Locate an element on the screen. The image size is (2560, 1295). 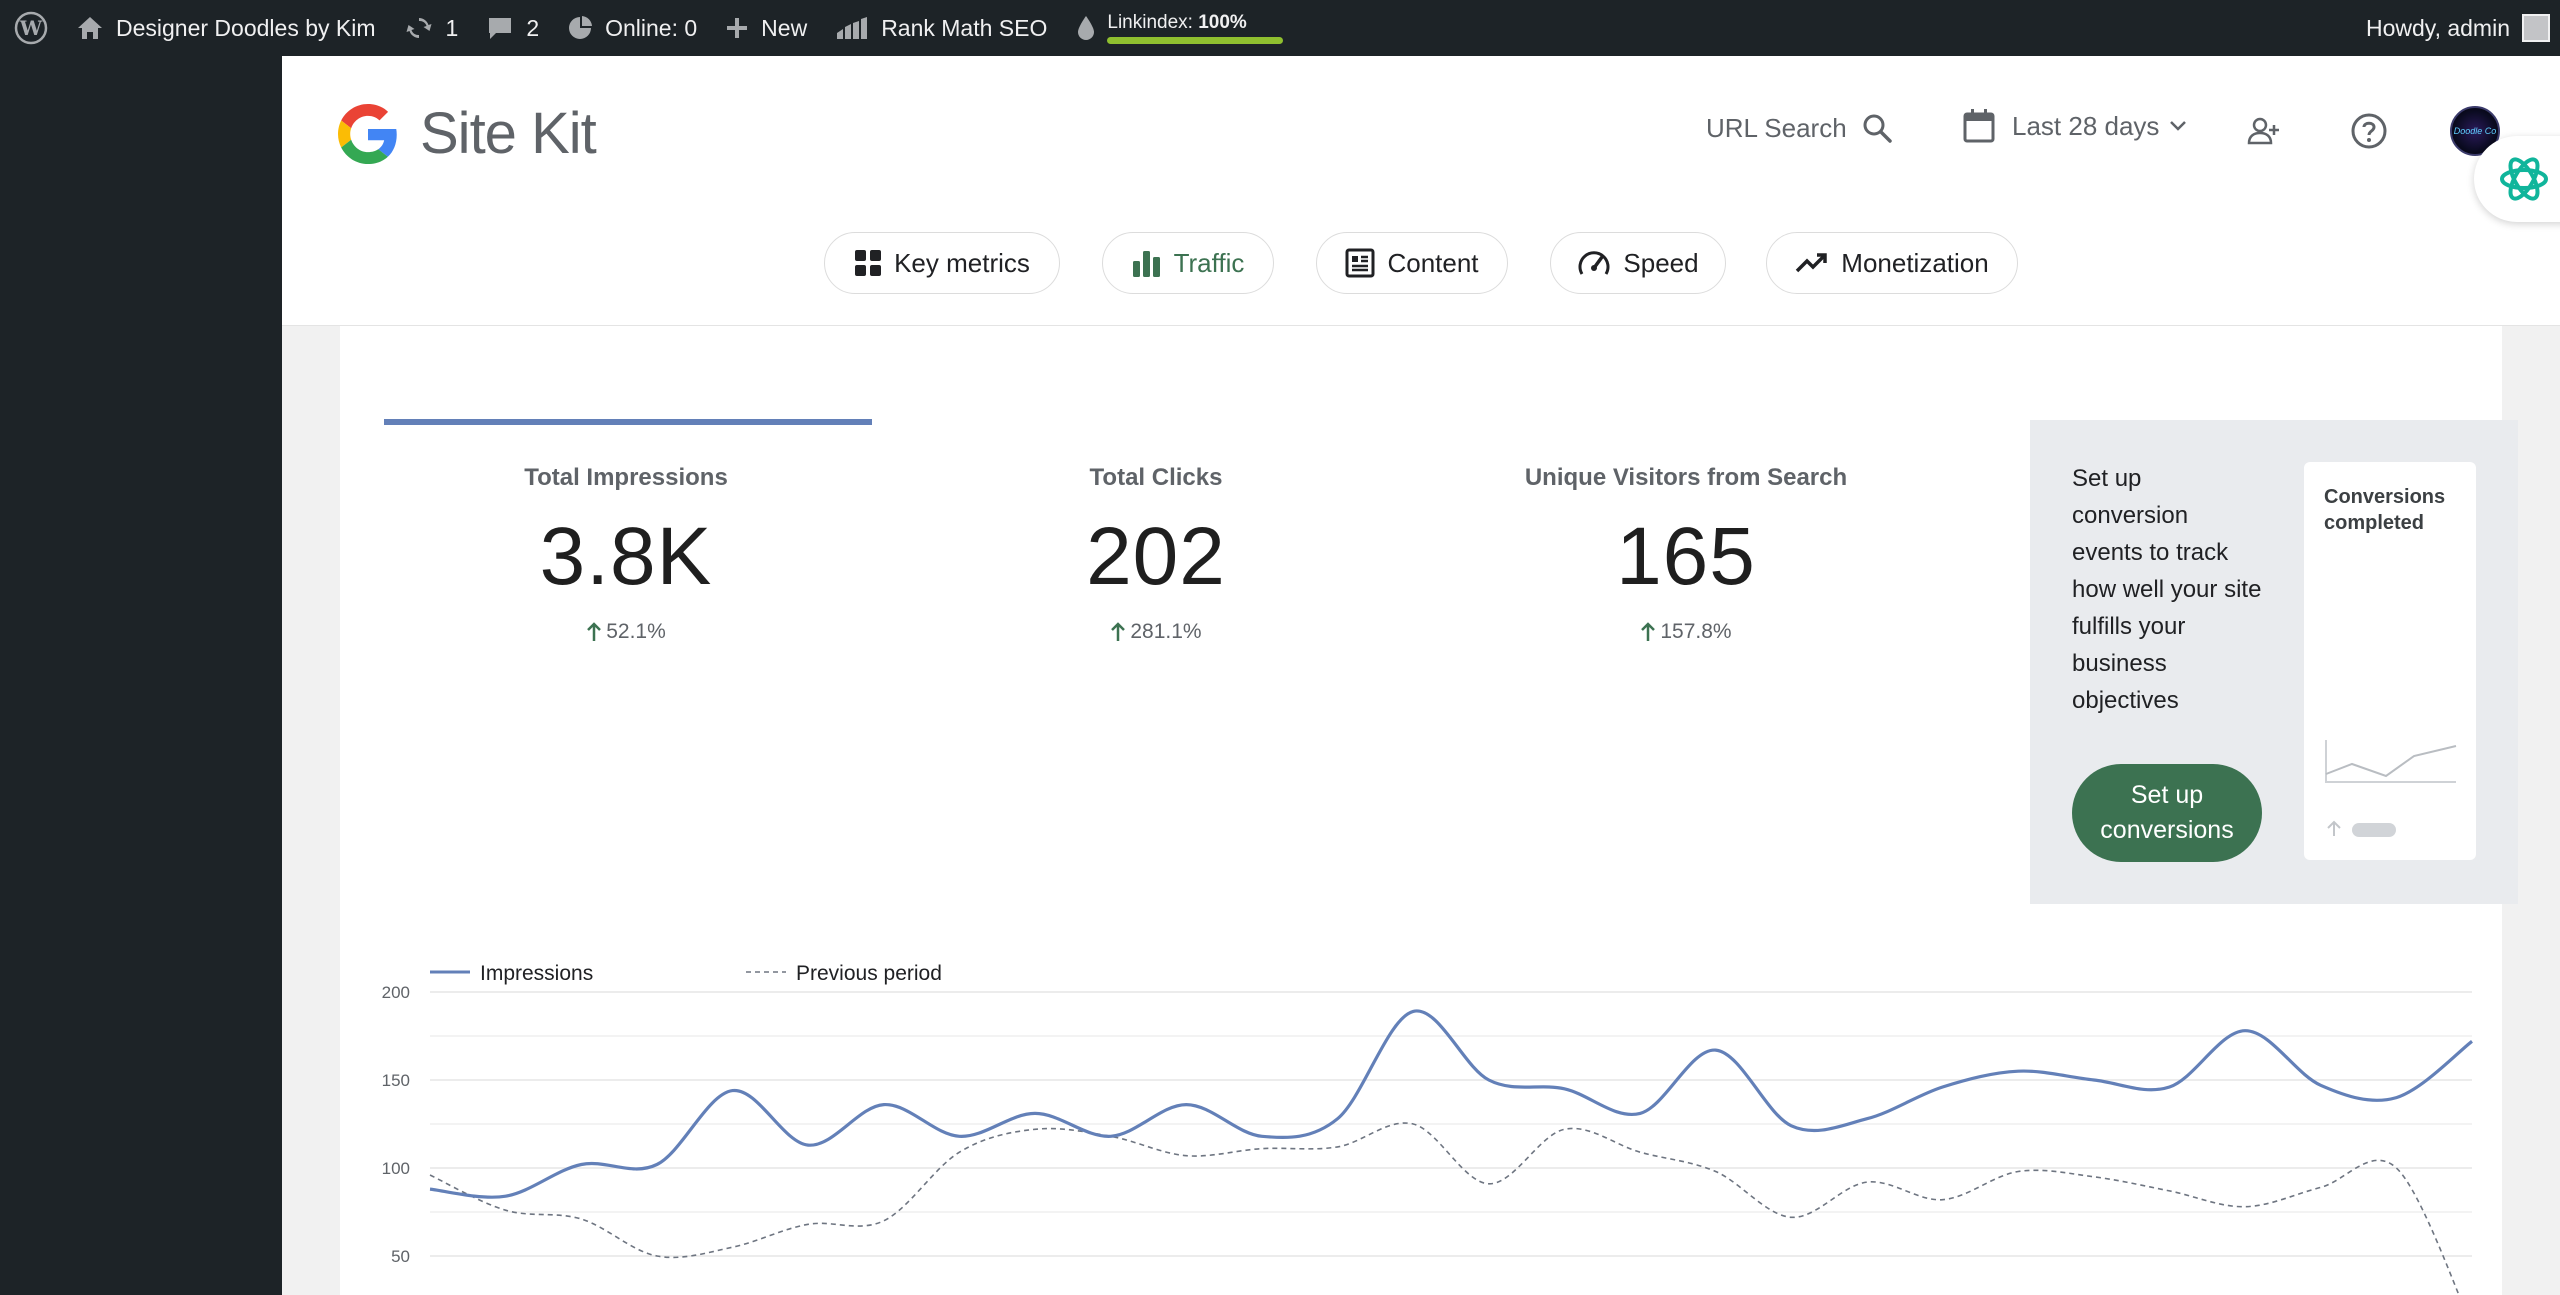
tab-label: Monetization is located at coordinates (1915, 262).